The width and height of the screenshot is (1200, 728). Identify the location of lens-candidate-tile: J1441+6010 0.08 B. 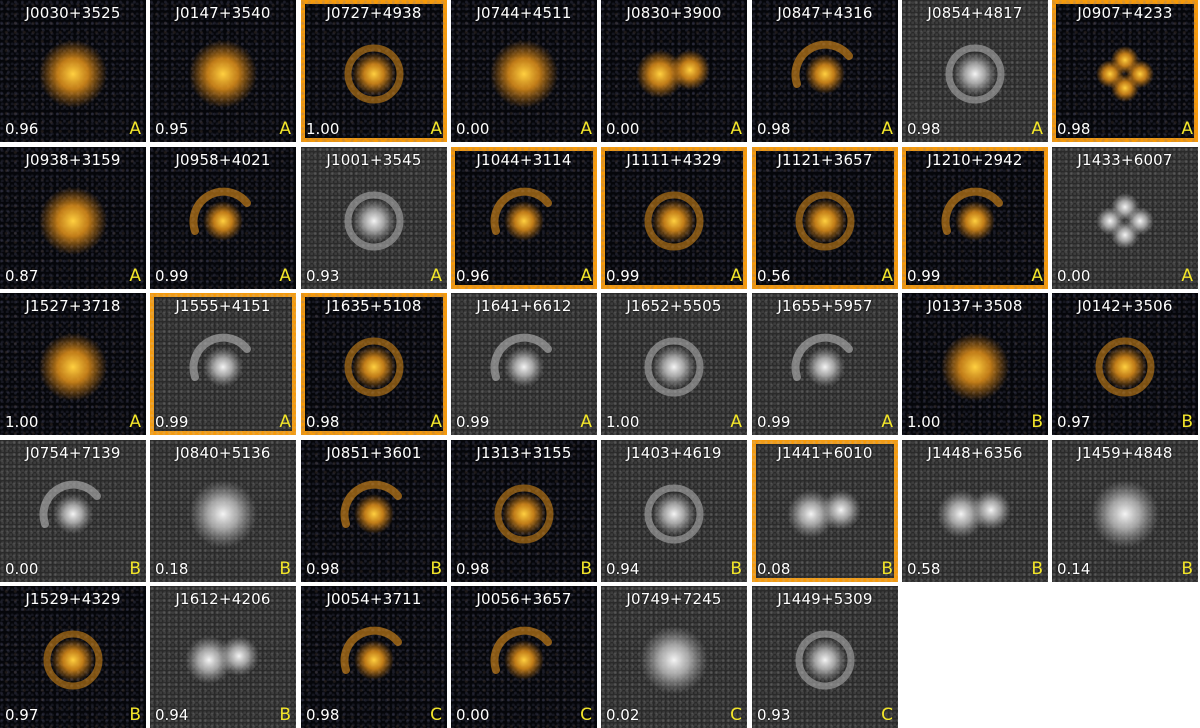
(825, 511).